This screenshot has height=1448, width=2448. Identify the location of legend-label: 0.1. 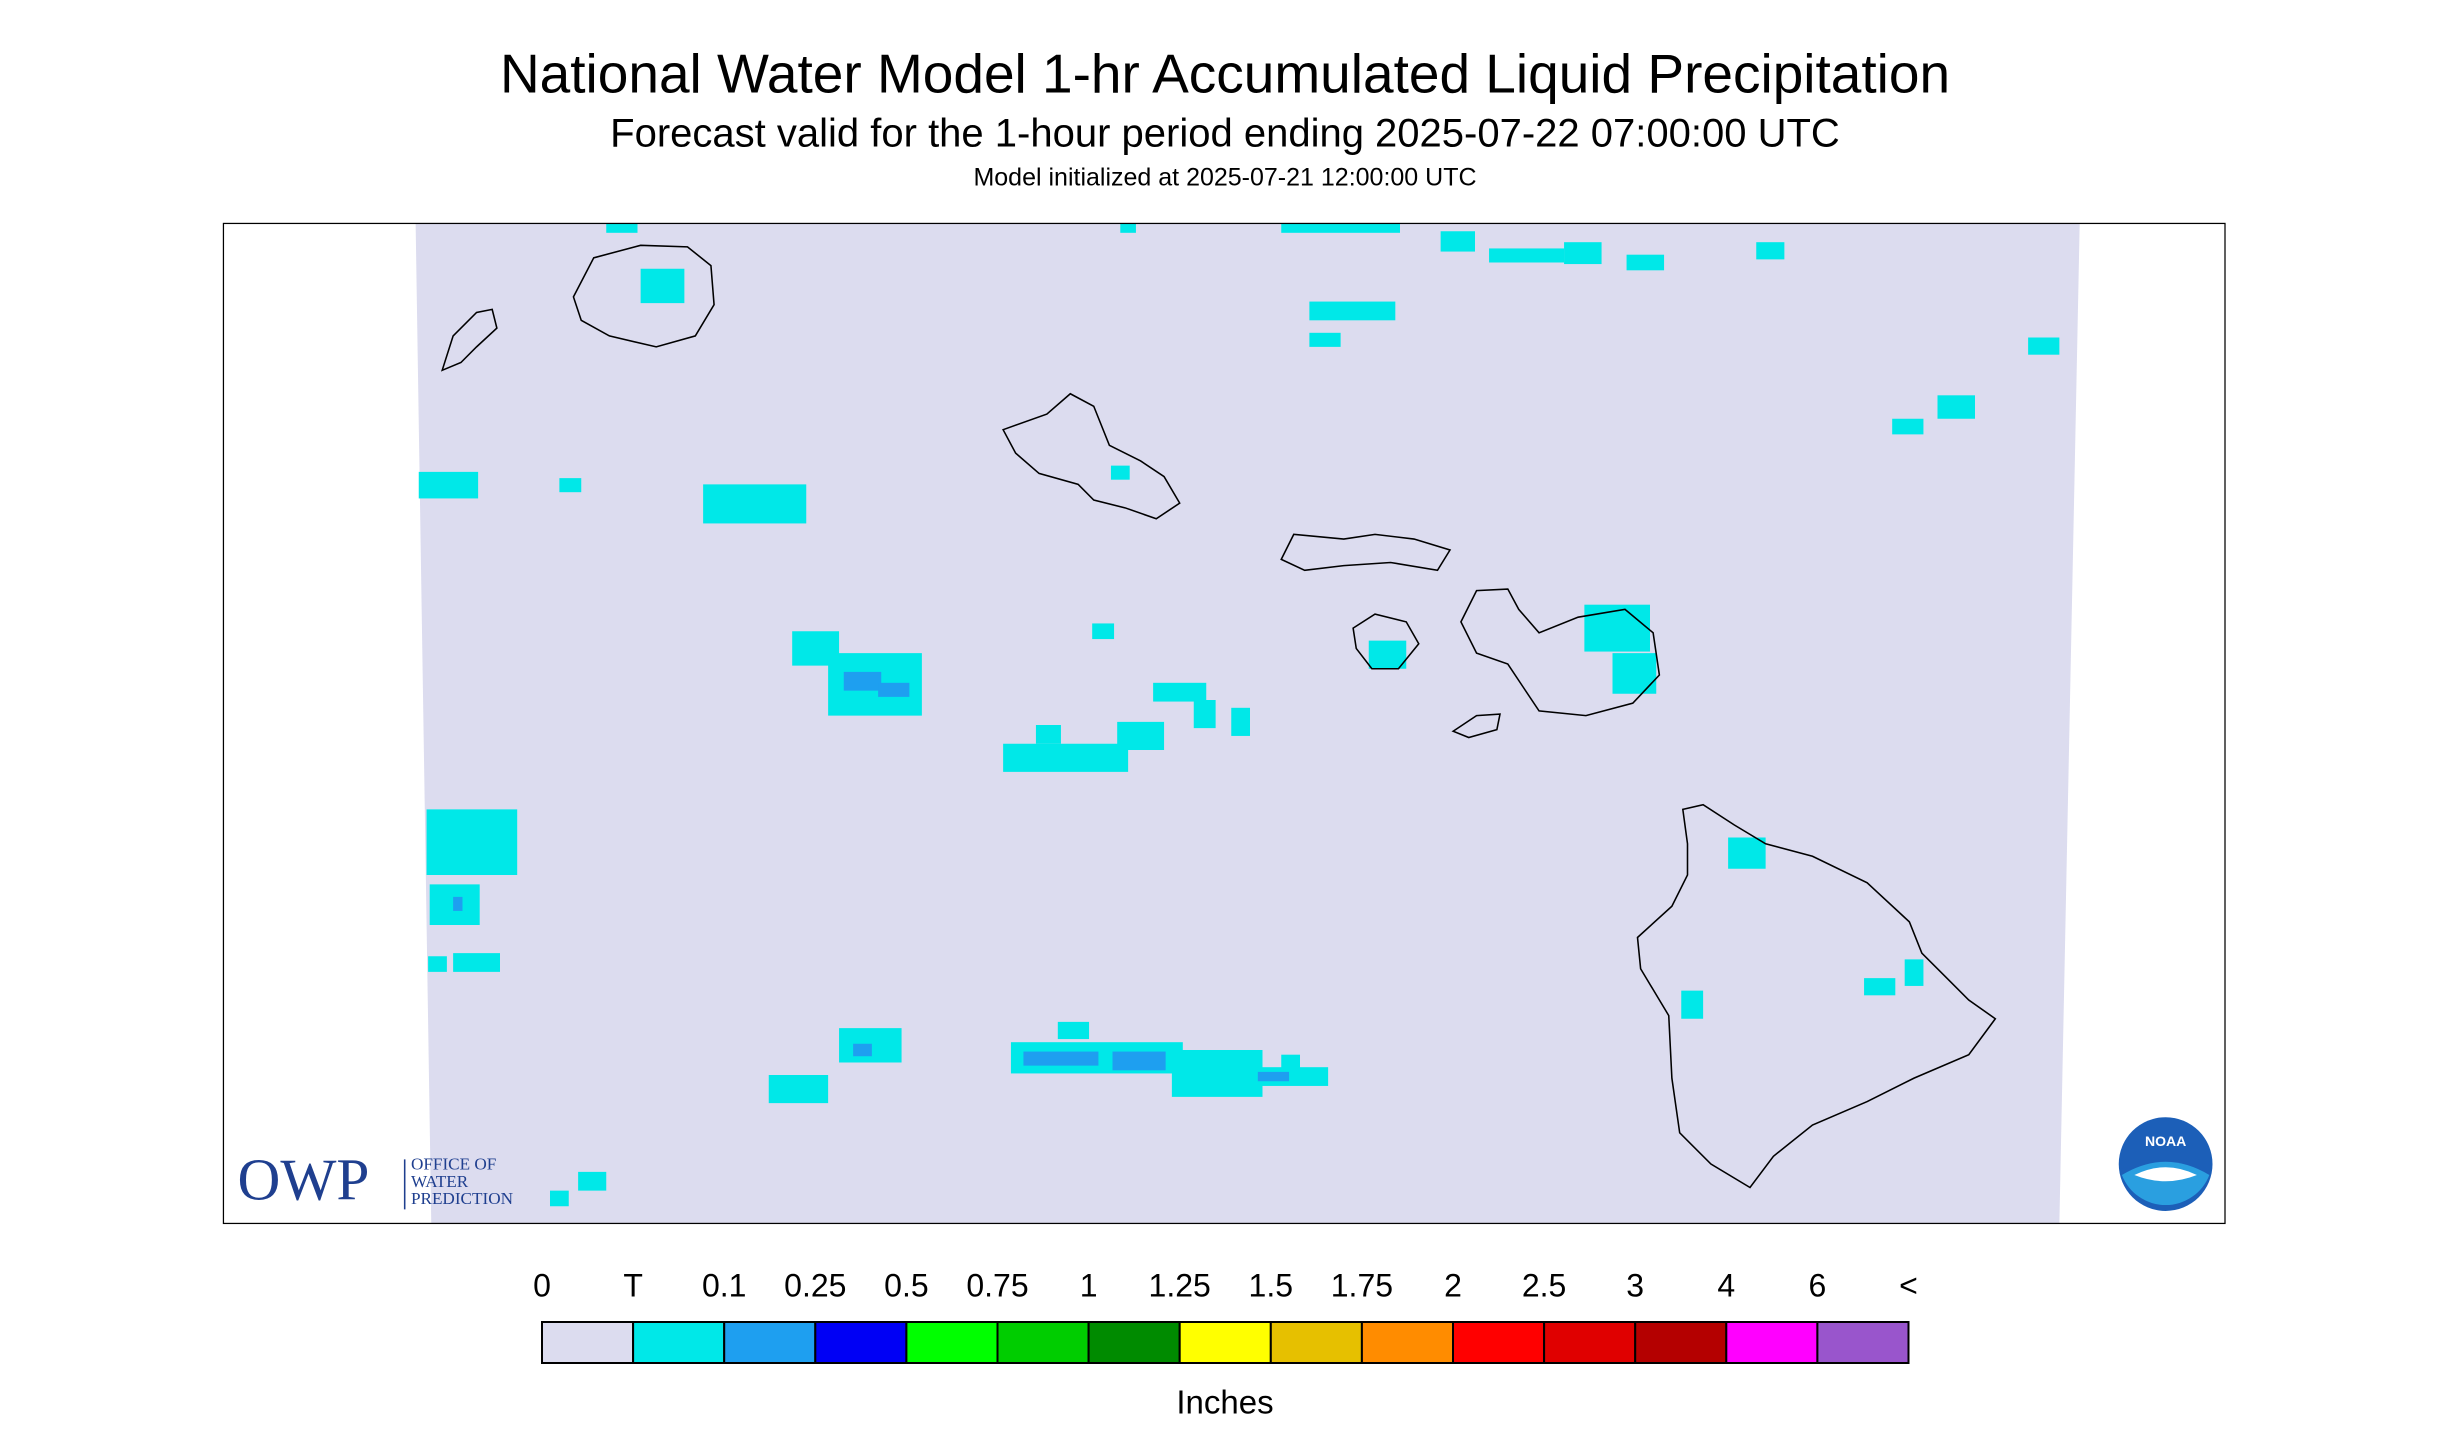
(724, 1285).